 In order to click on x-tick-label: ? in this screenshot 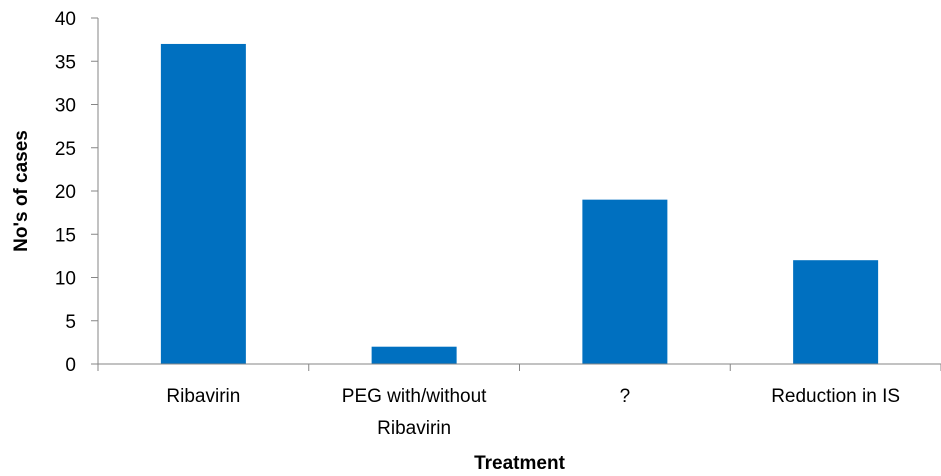, I will do `click(625, 396)`.